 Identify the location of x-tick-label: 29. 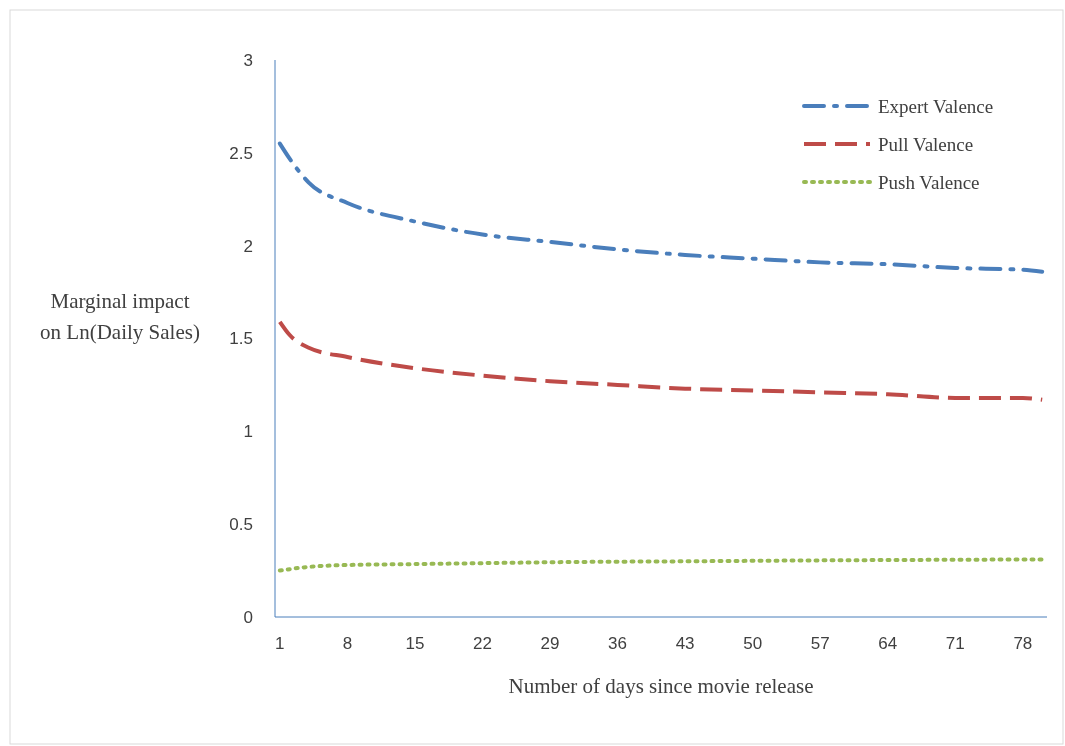
(550, 643).